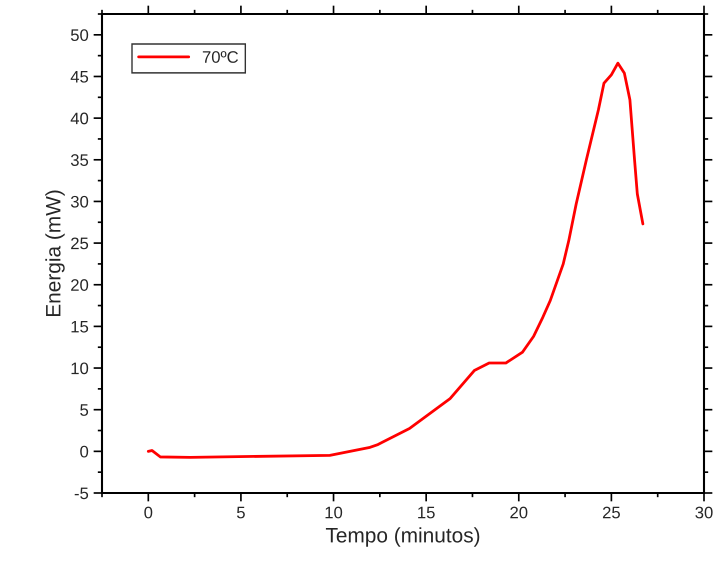 This screenshot has height=567, width=718. Describe the element at coordinates (84, 452) in the screenshot. I see `y-tick-label: 0` at that location.